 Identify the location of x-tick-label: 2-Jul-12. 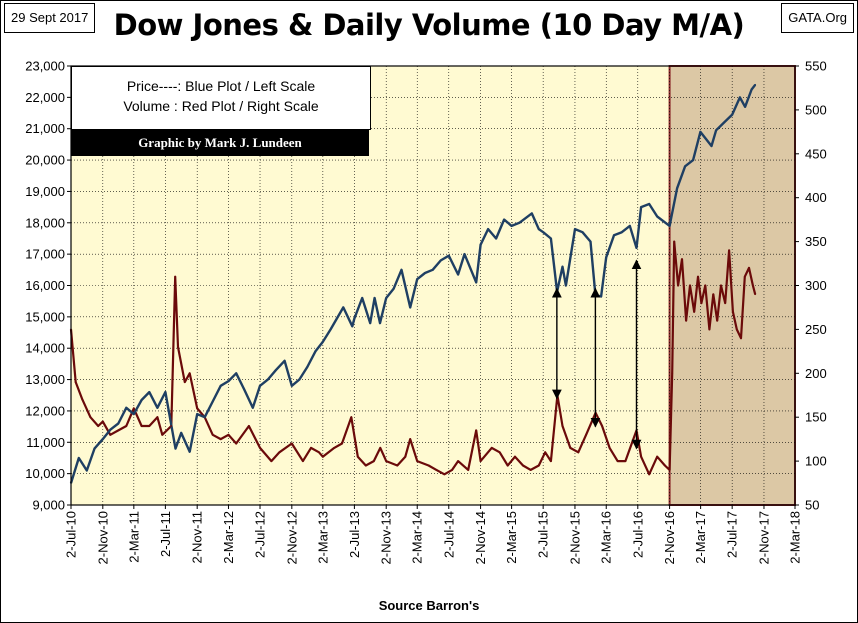
(260, 534).